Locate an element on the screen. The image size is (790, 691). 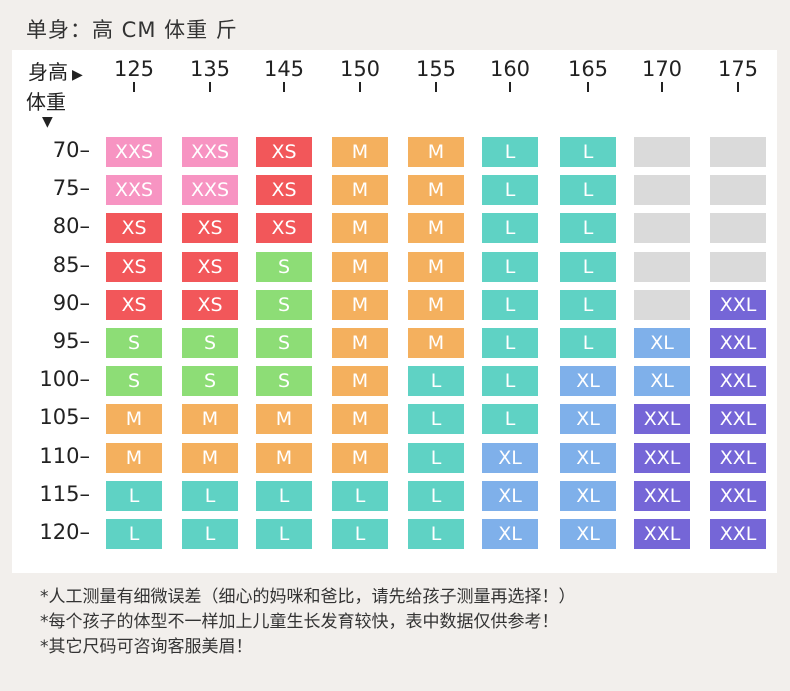
note-3: *其它尺码可咨询客服美眉！ is located at coordinates (146, 647).